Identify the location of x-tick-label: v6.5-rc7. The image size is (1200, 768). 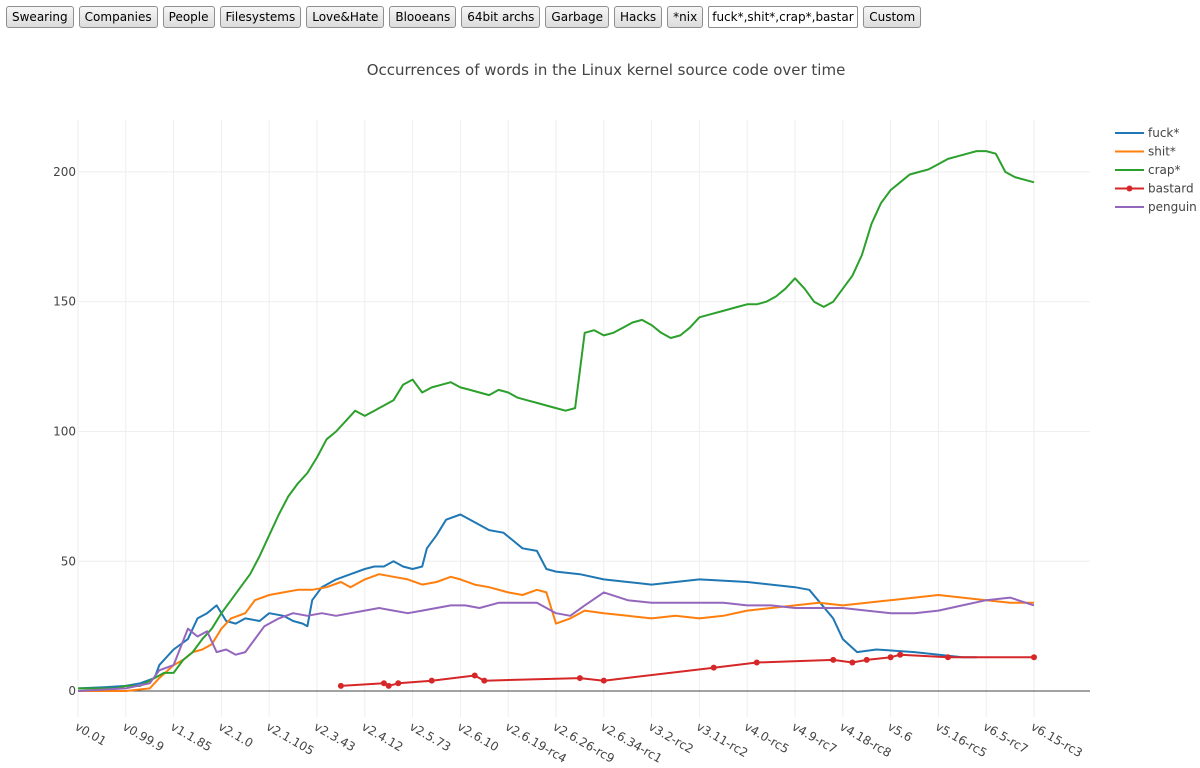
(1006, 737).